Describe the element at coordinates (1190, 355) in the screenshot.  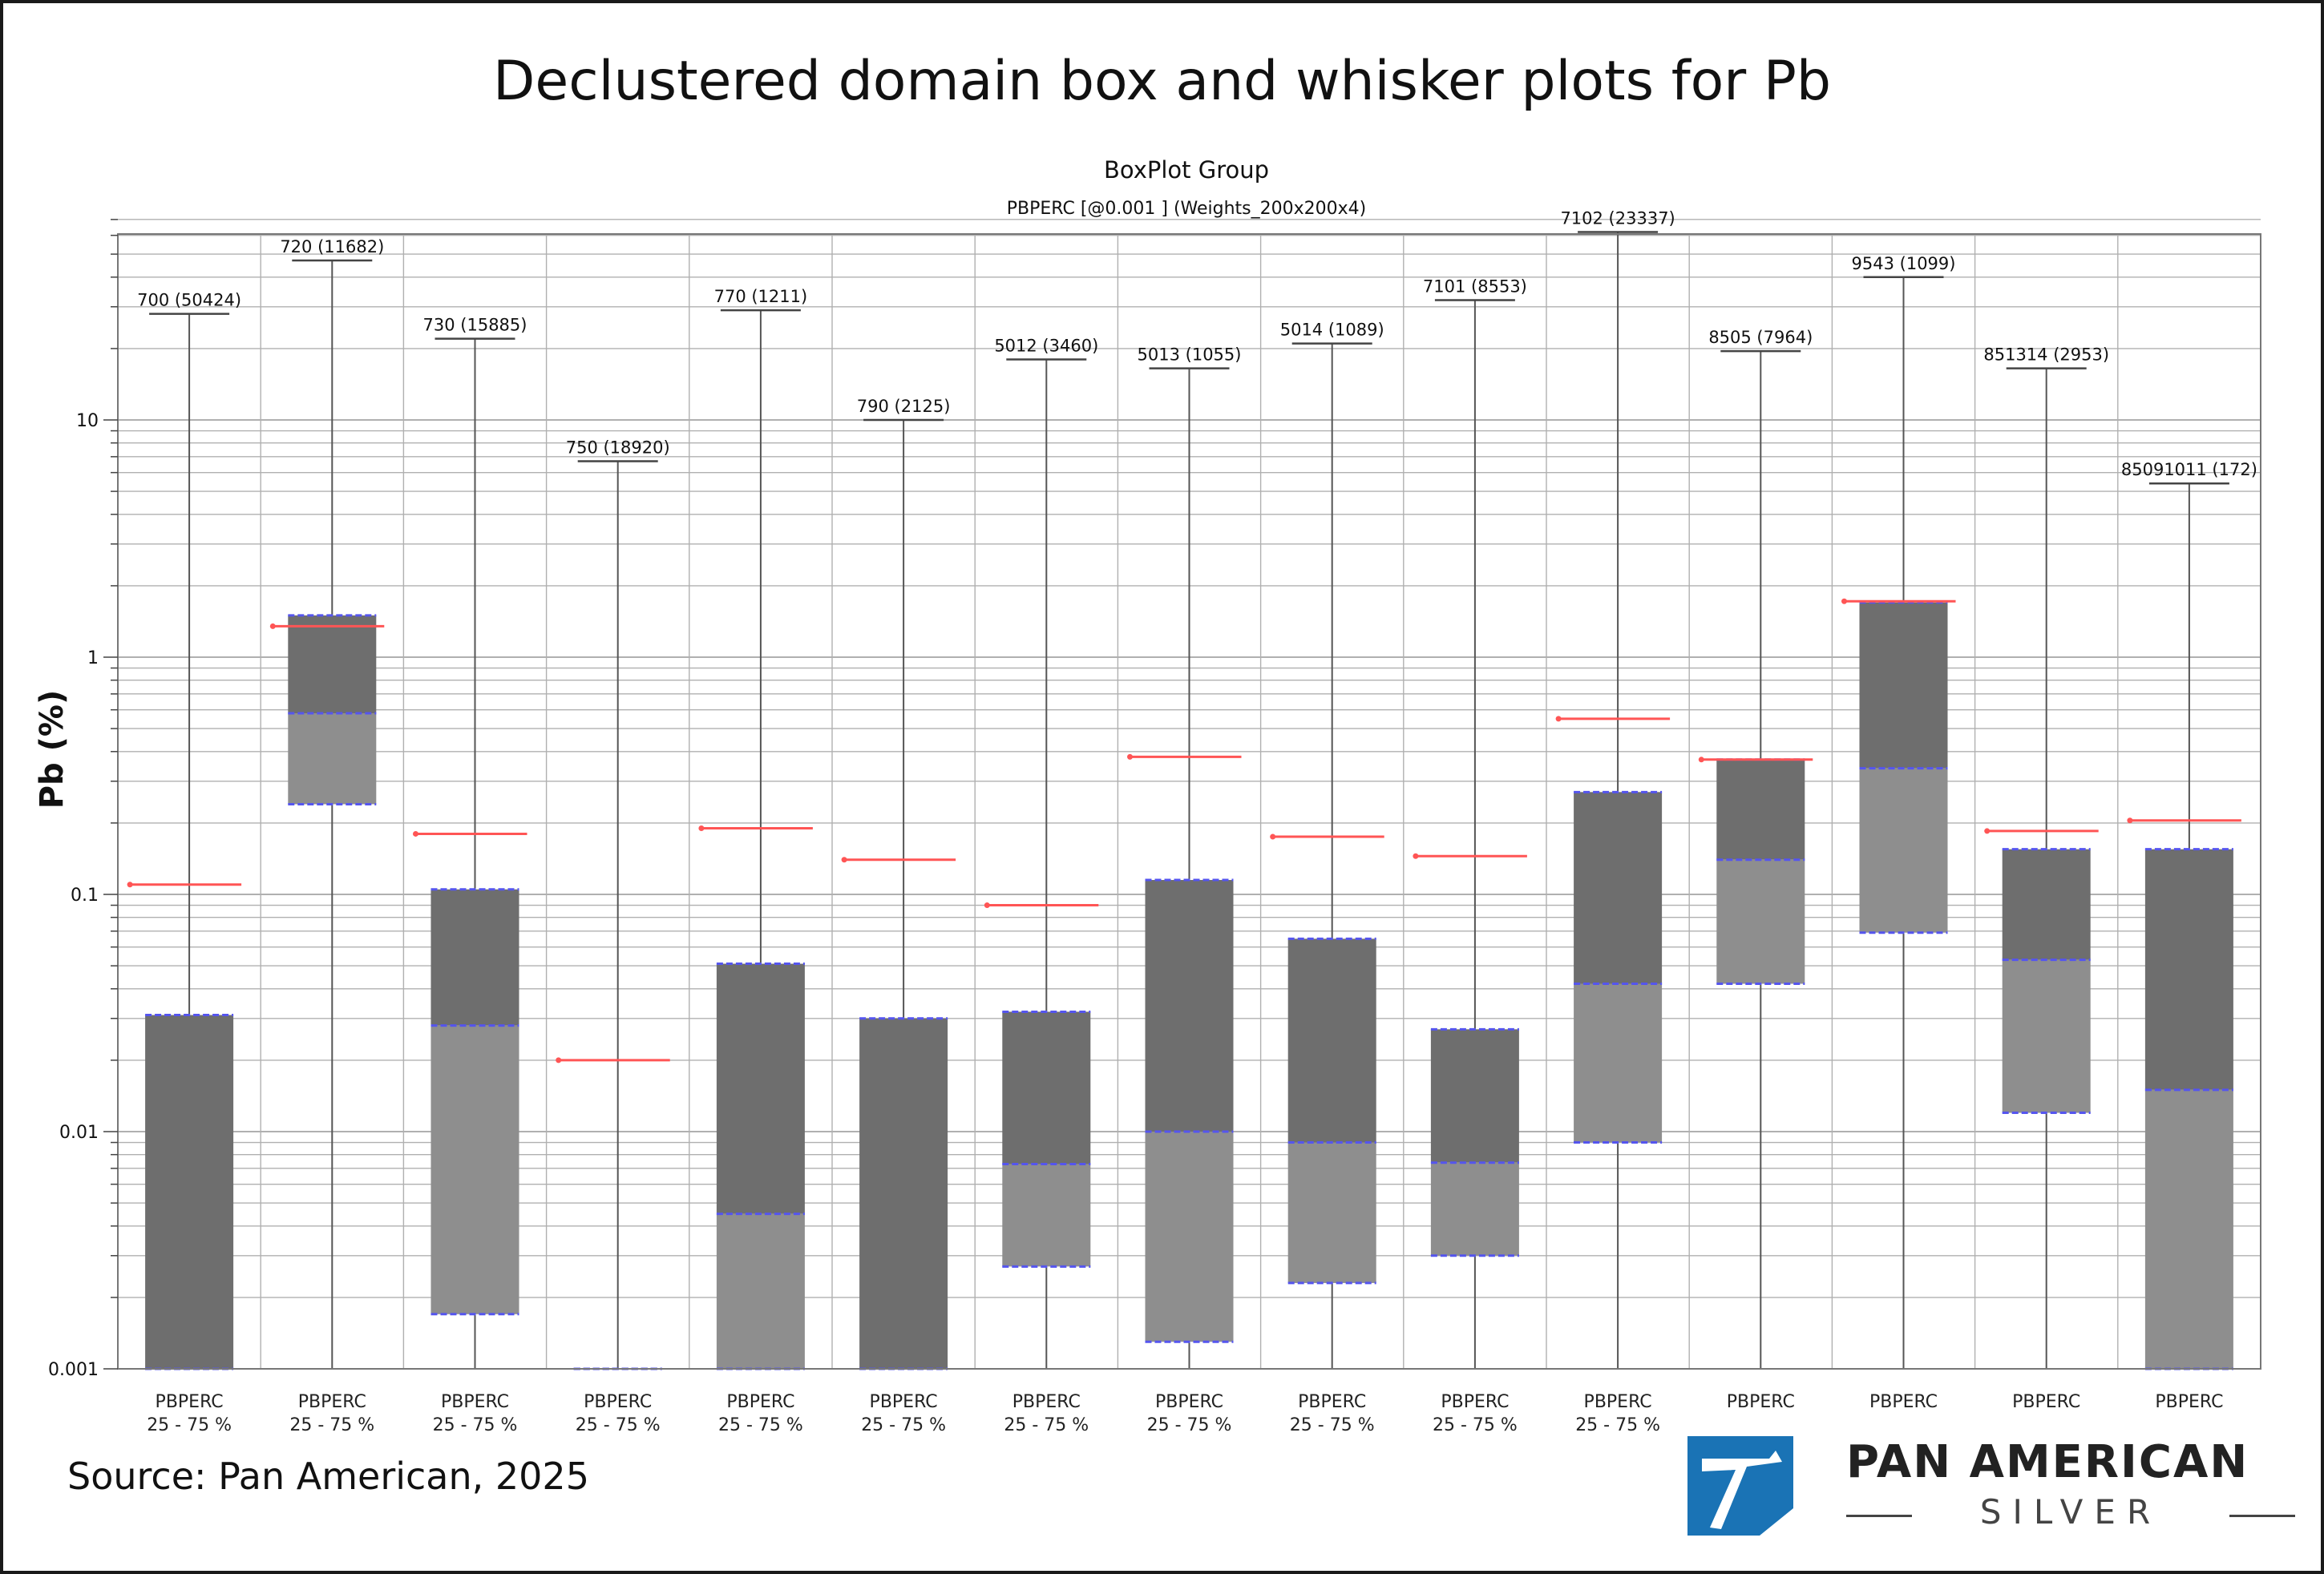
I see `box-label: 5013 (1055)` at that location.